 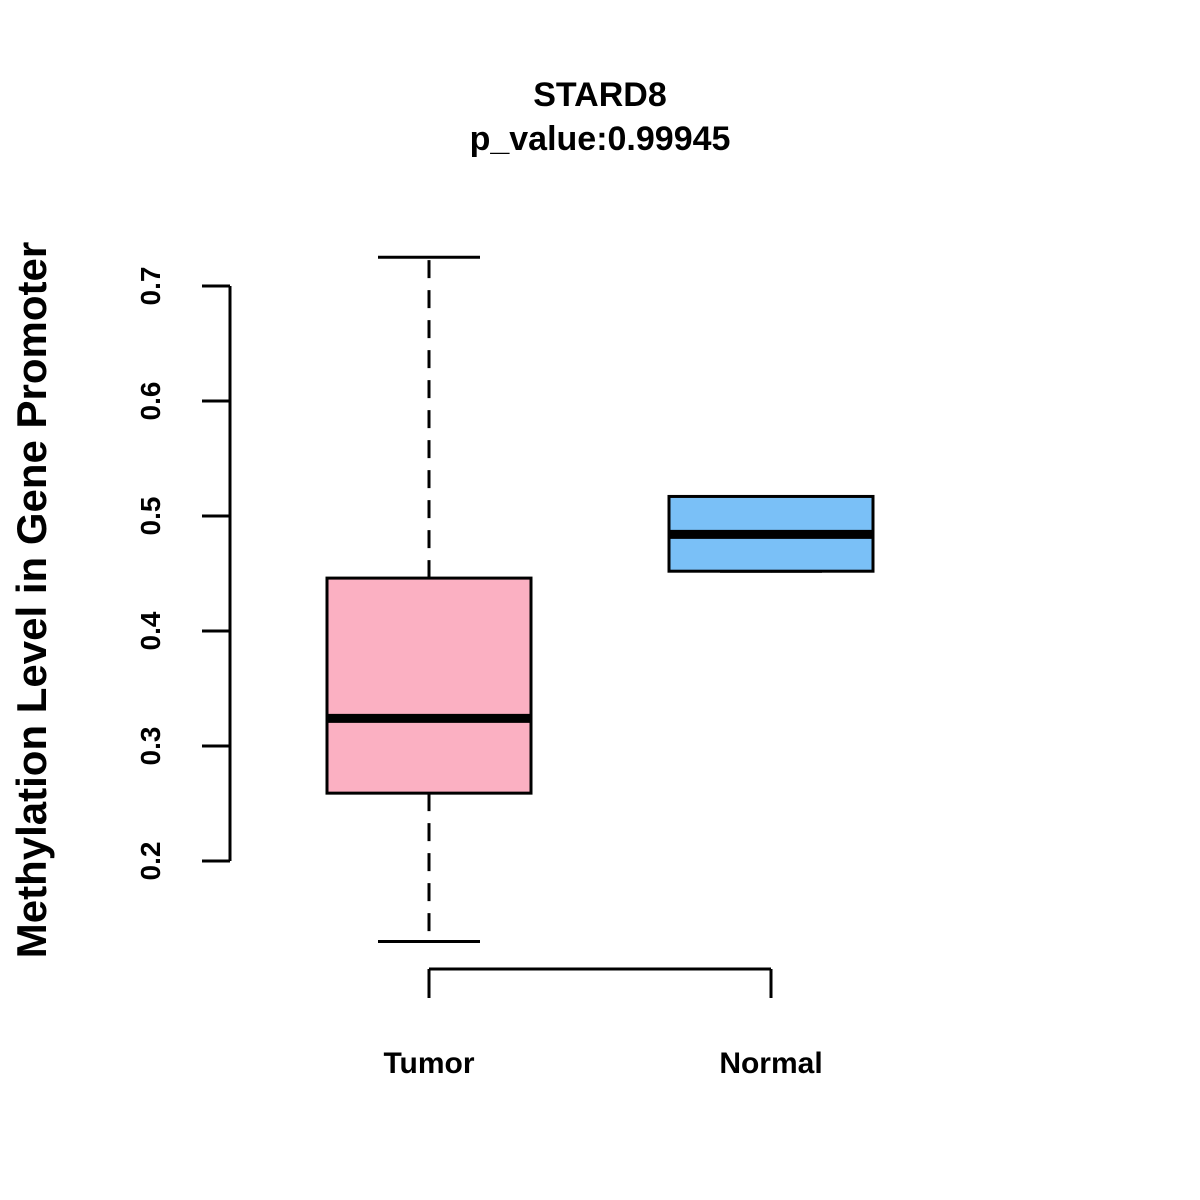 I want to click on box-iqr, so click(x=429, y=685).